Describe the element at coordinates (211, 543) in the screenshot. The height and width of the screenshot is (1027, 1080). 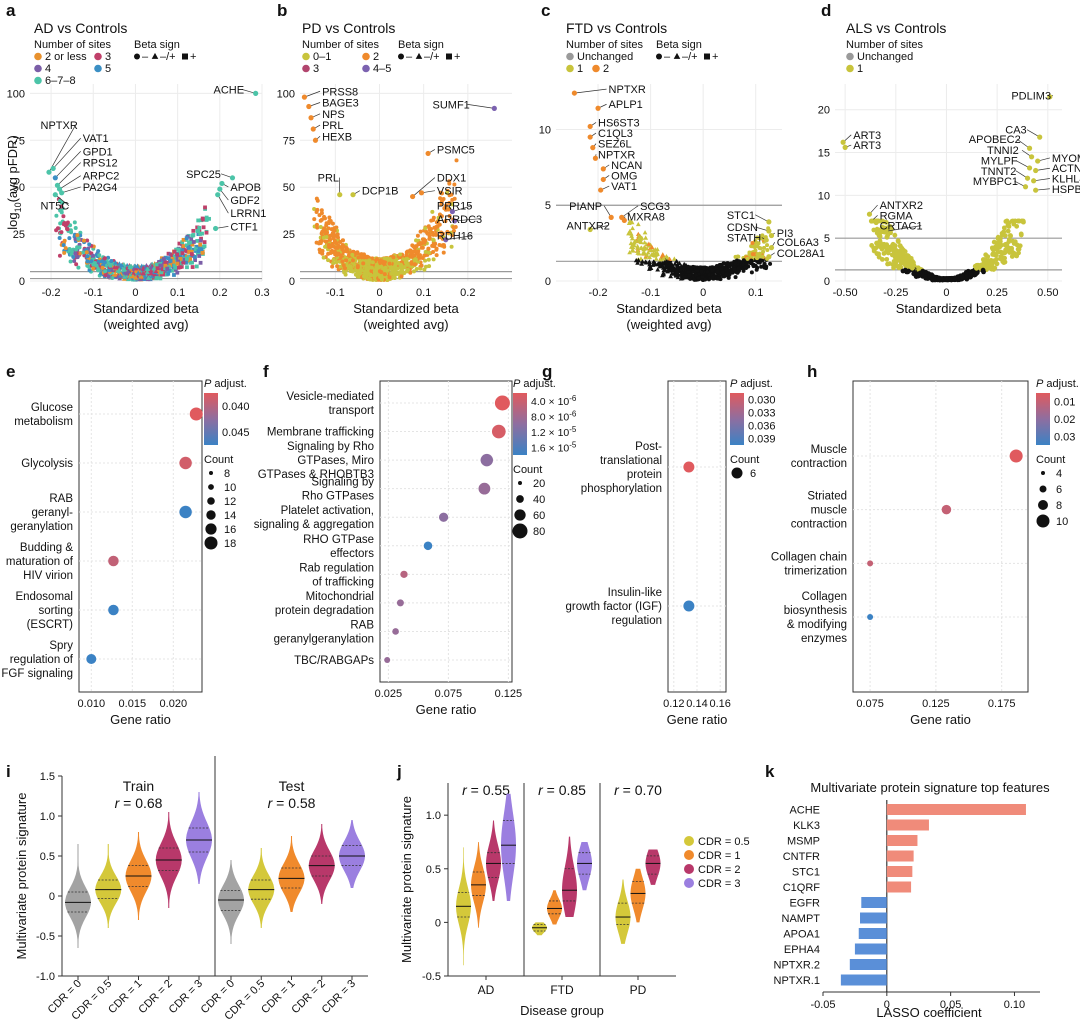
I see `legend-dot` at that location.